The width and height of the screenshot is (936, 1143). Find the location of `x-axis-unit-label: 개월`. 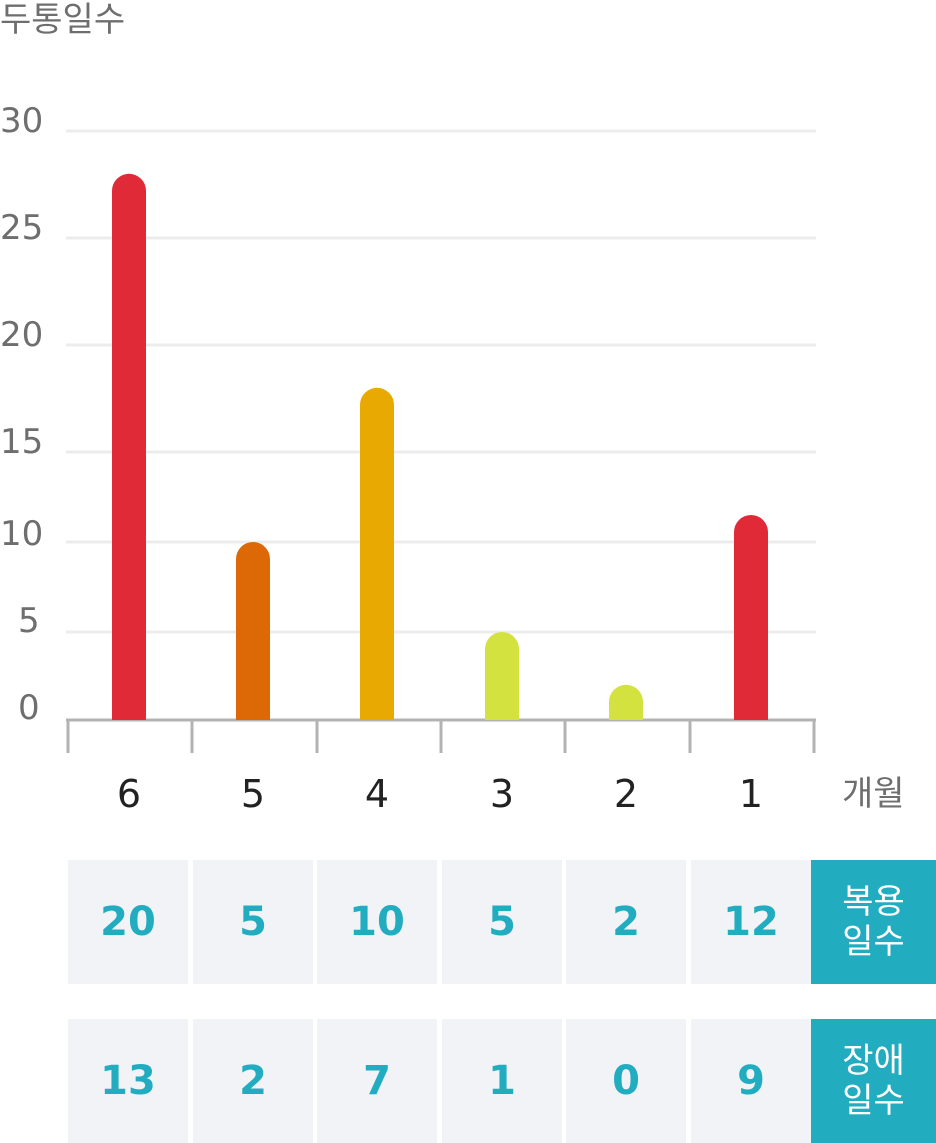

x-axis-unit-label: 개월 is located at coordinates (873, 794).